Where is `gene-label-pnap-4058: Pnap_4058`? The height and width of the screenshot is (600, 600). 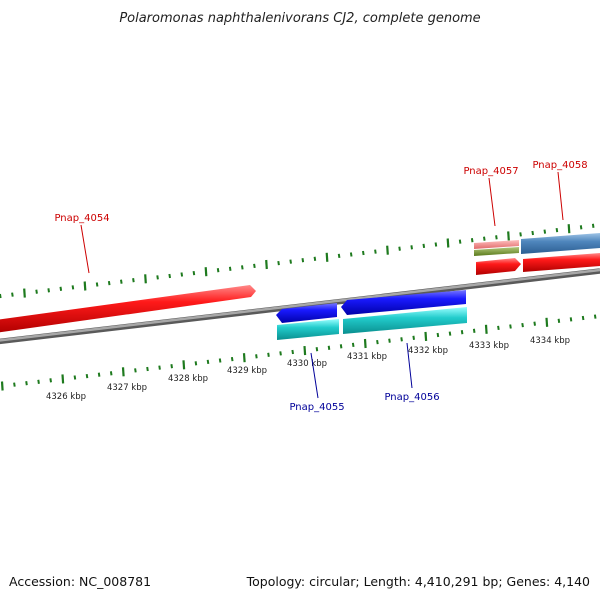
gene-label-pnap-4058: Pnap_4058 is located at coordinates (559, 165).